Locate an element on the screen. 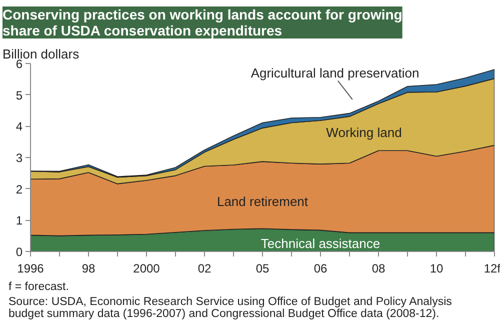 The height and width of the screenshot is (320, 500). y-tick-label: 1 is located at coordinates (19, 221).